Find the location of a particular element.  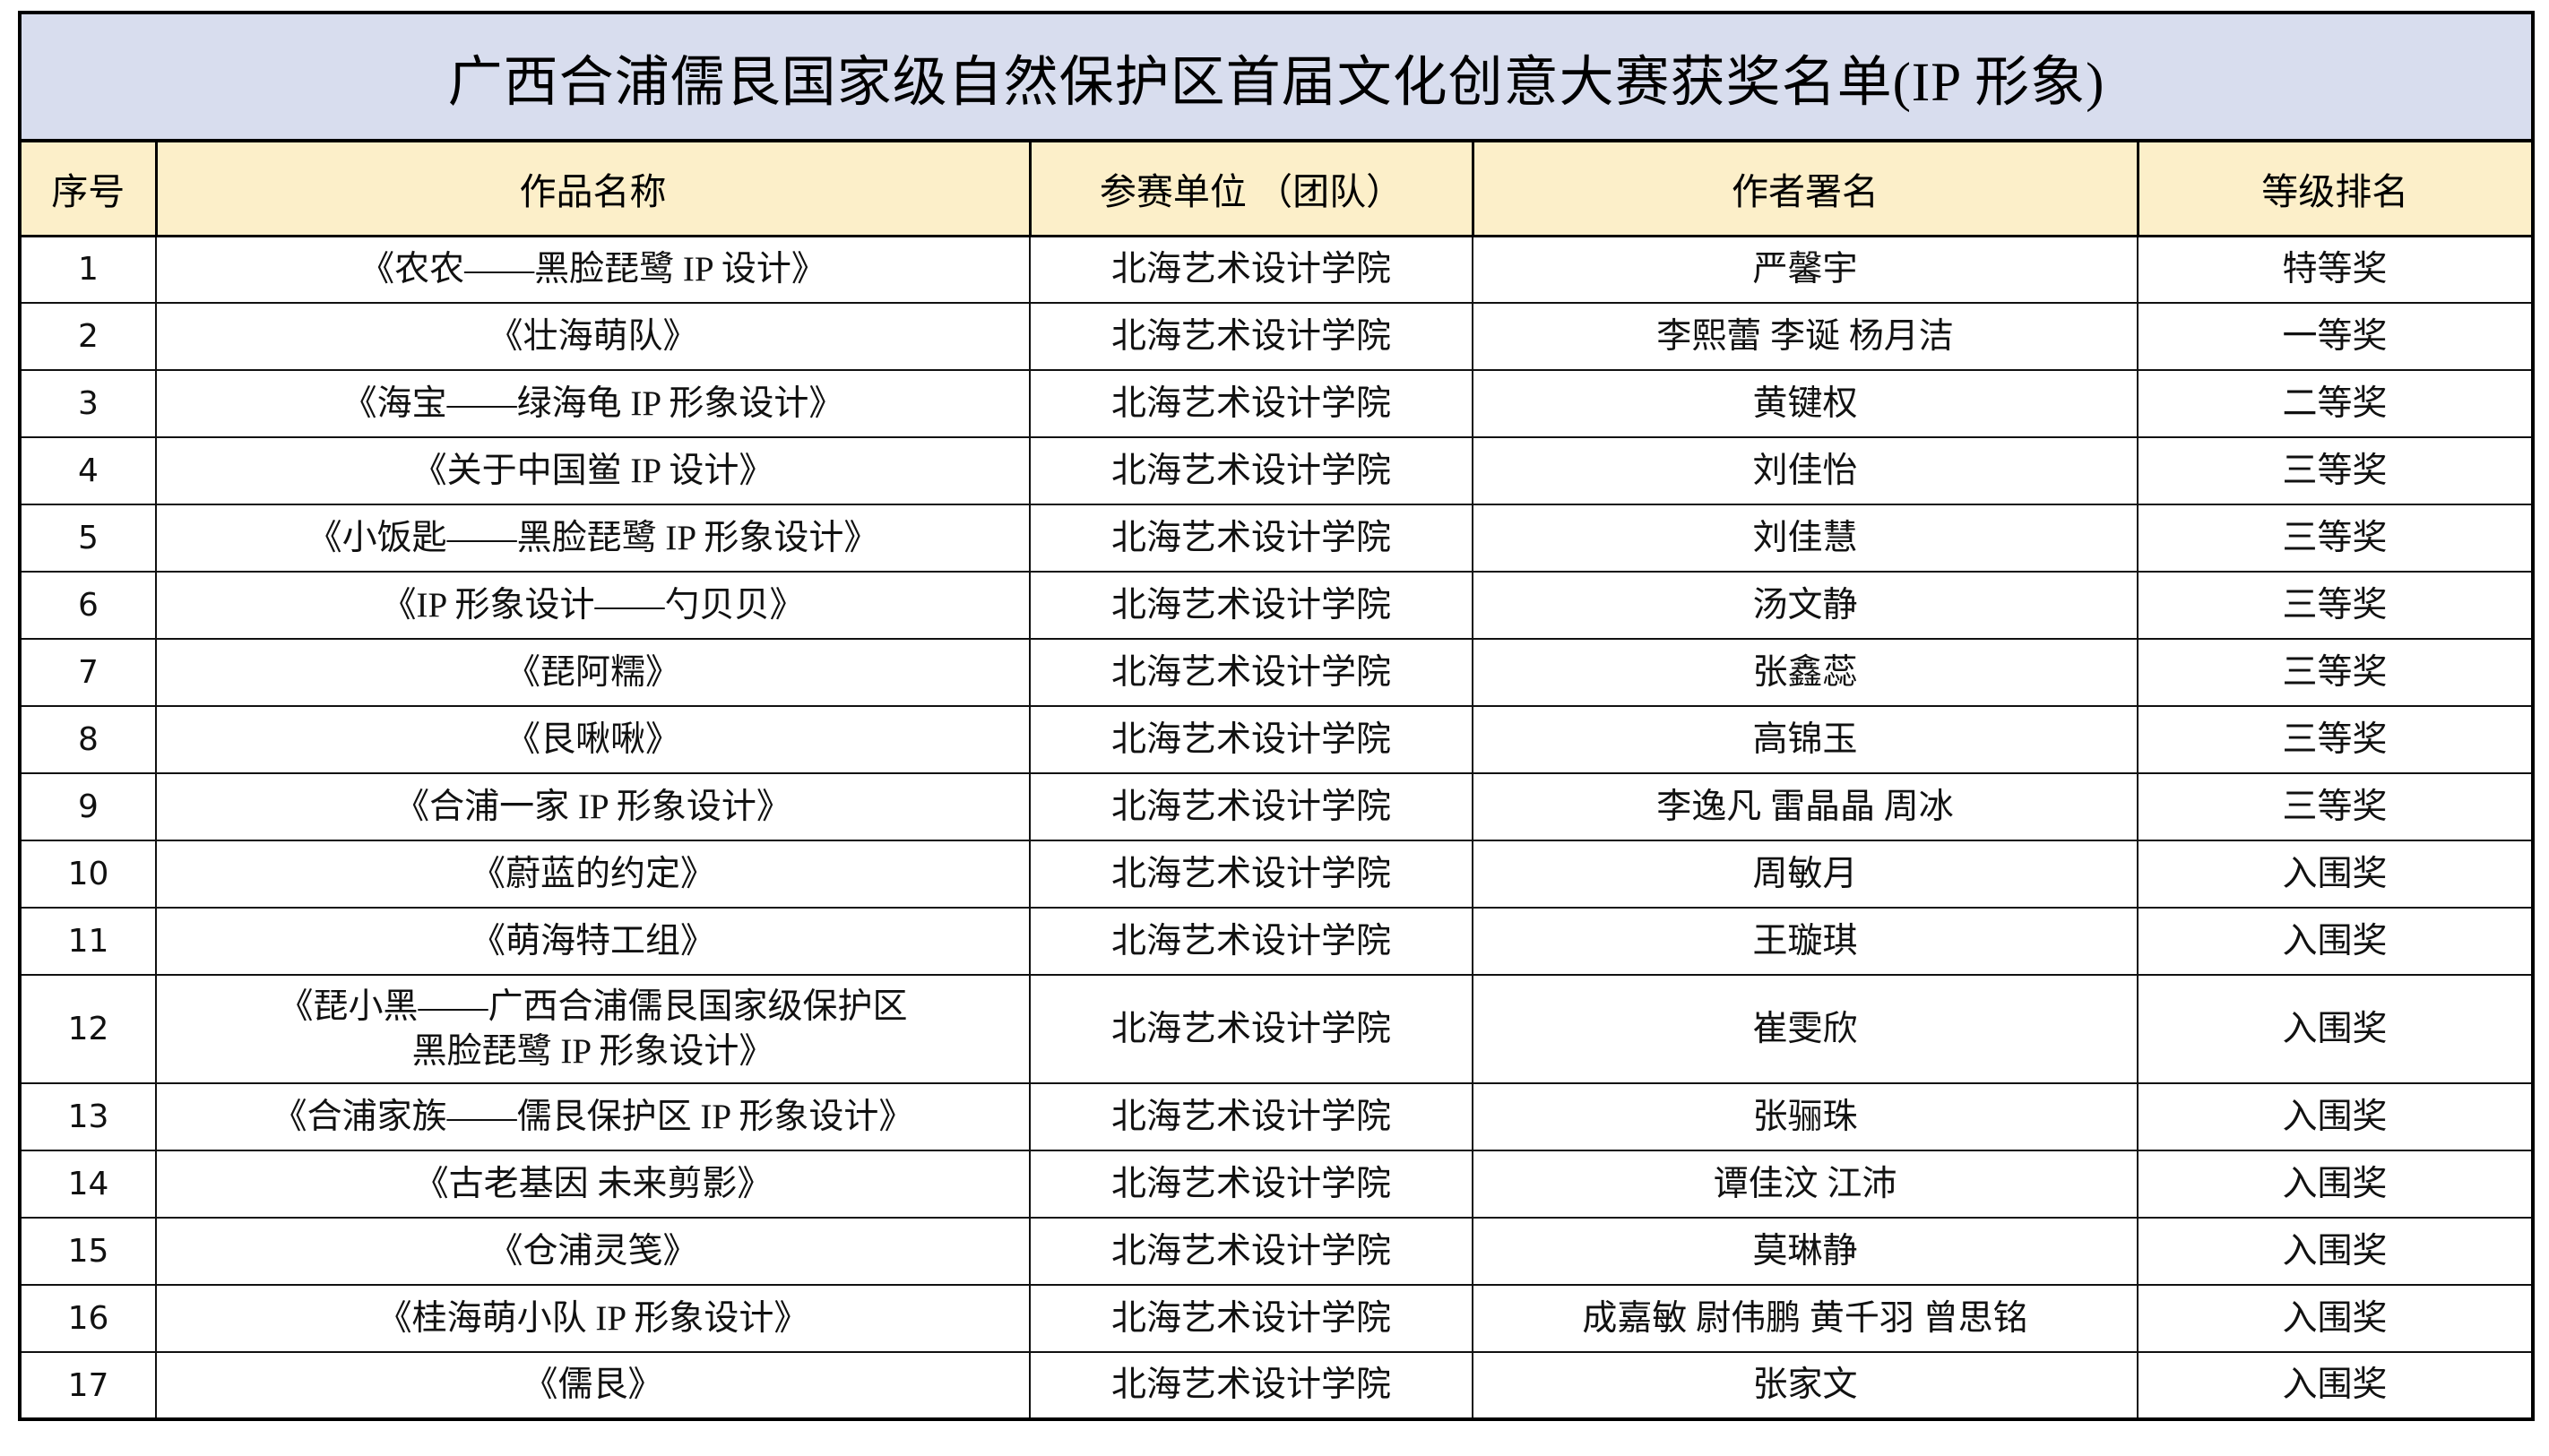

cell-author: 谭佳汶 江沛 is located at coordinates (1805, 1184).